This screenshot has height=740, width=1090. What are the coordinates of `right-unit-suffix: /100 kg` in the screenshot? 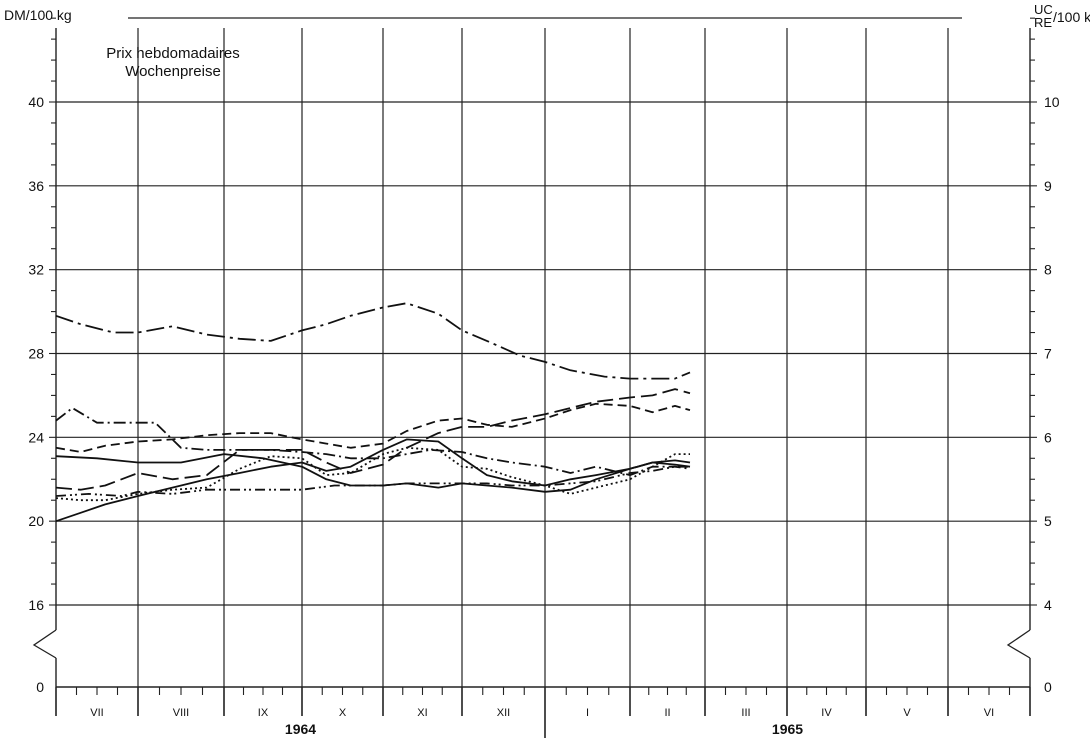 It's located at (1071, 17).